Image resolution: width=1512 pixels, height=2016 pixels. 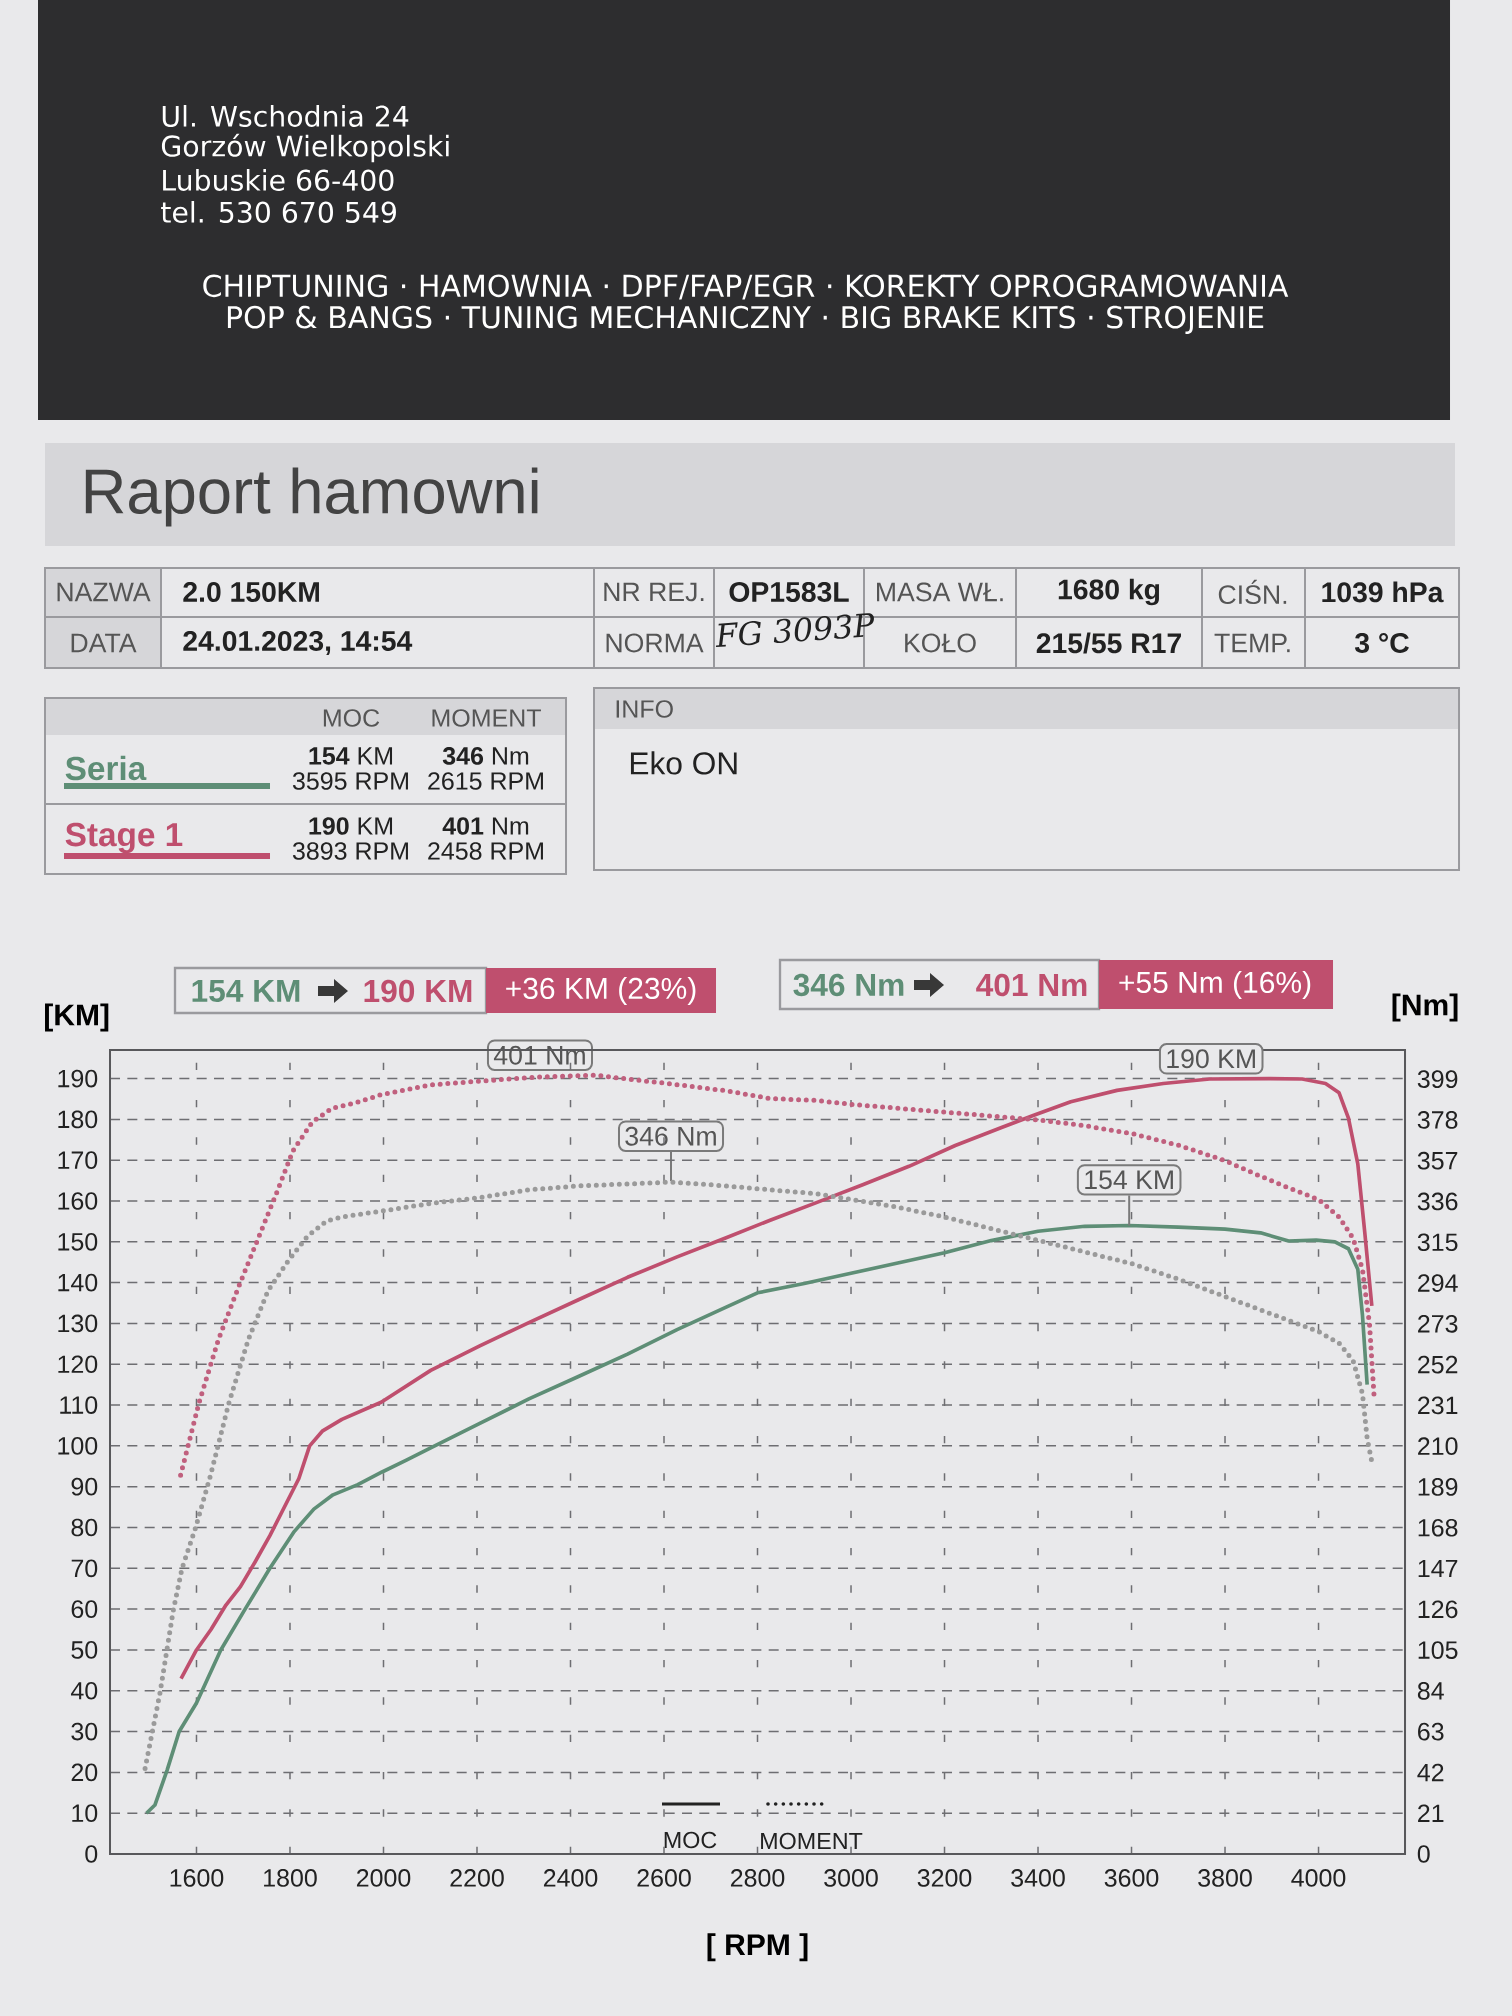 I want to click on text: 1039 hPa, so click(x=1383, y=592).